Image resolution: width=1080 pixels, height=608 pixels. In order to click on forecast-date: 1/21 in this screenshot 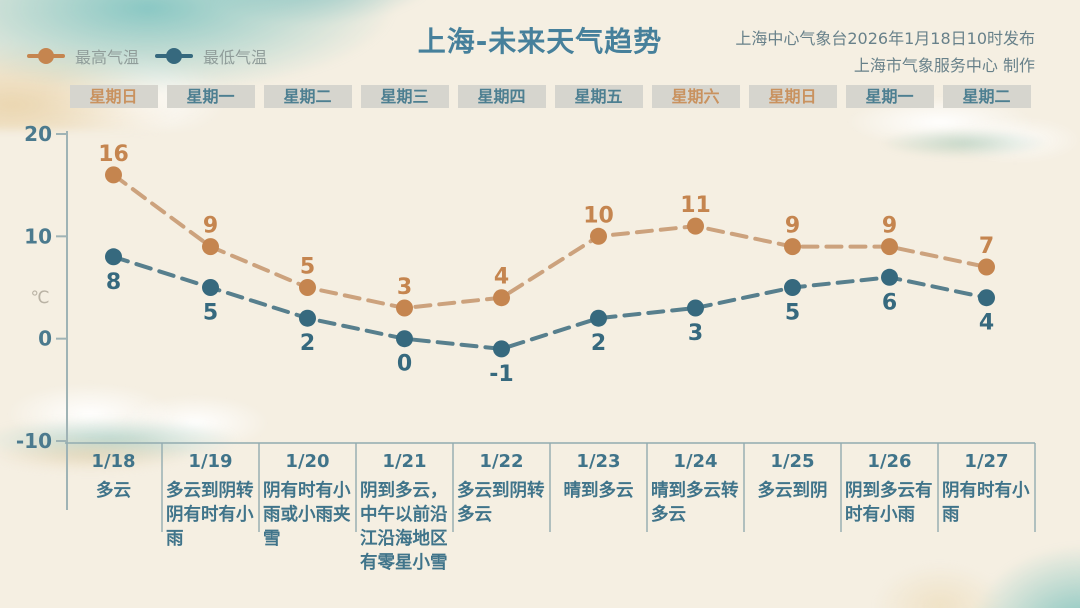, I will do `click(404, 461)`.